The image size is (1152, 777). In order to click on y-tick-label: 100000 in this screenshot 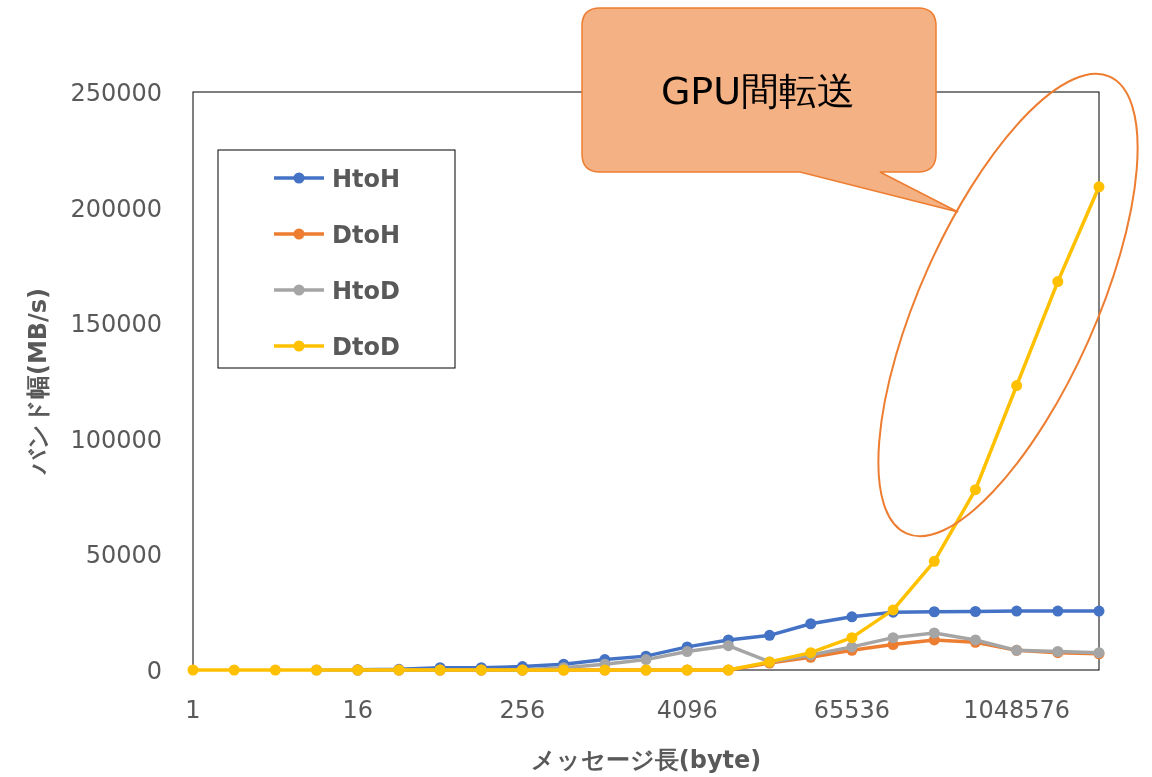, I will do `click(116, 439)`.